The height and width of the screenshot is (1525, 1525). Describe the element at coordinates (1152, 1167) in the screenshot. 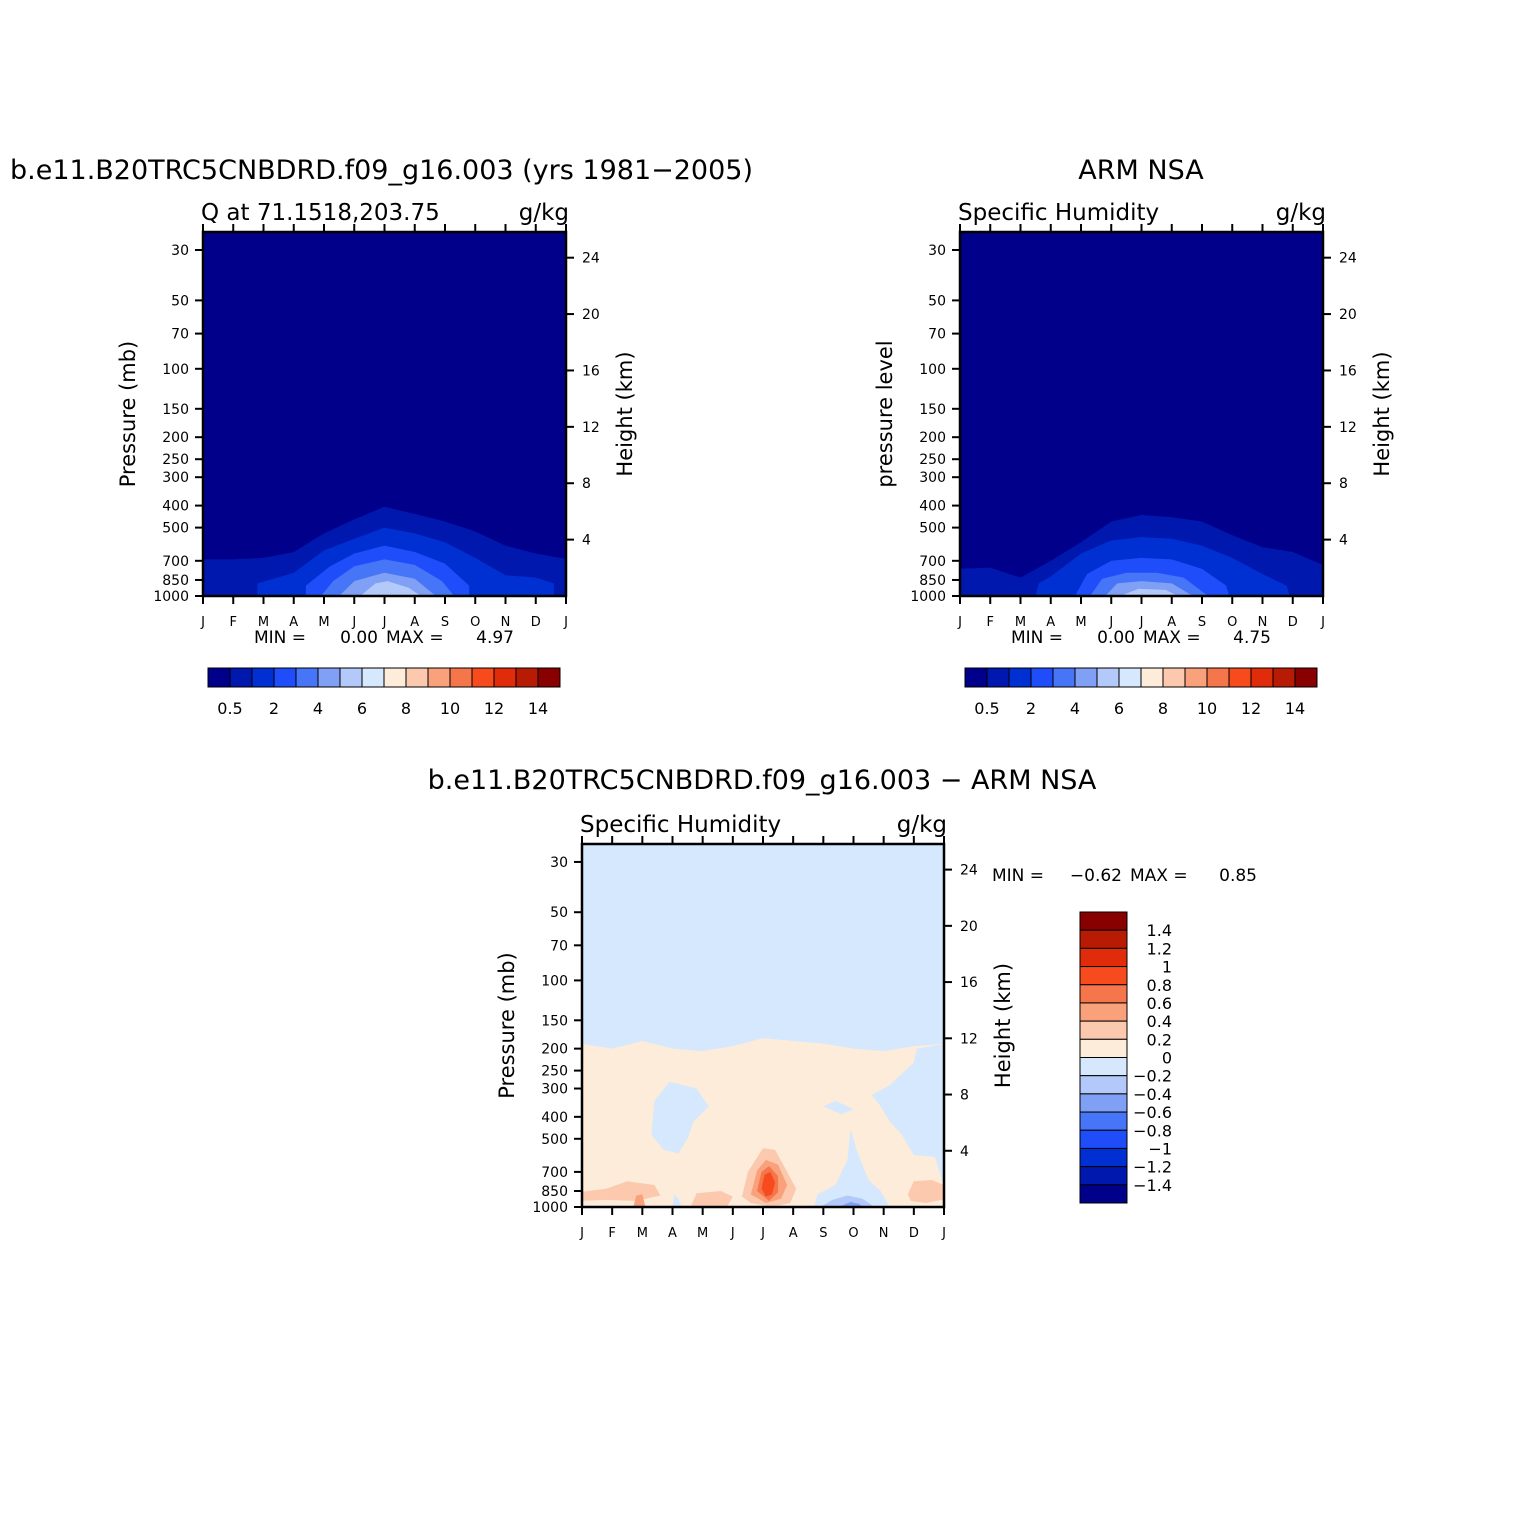

I see `colorbar-label: −1.2` at that location.